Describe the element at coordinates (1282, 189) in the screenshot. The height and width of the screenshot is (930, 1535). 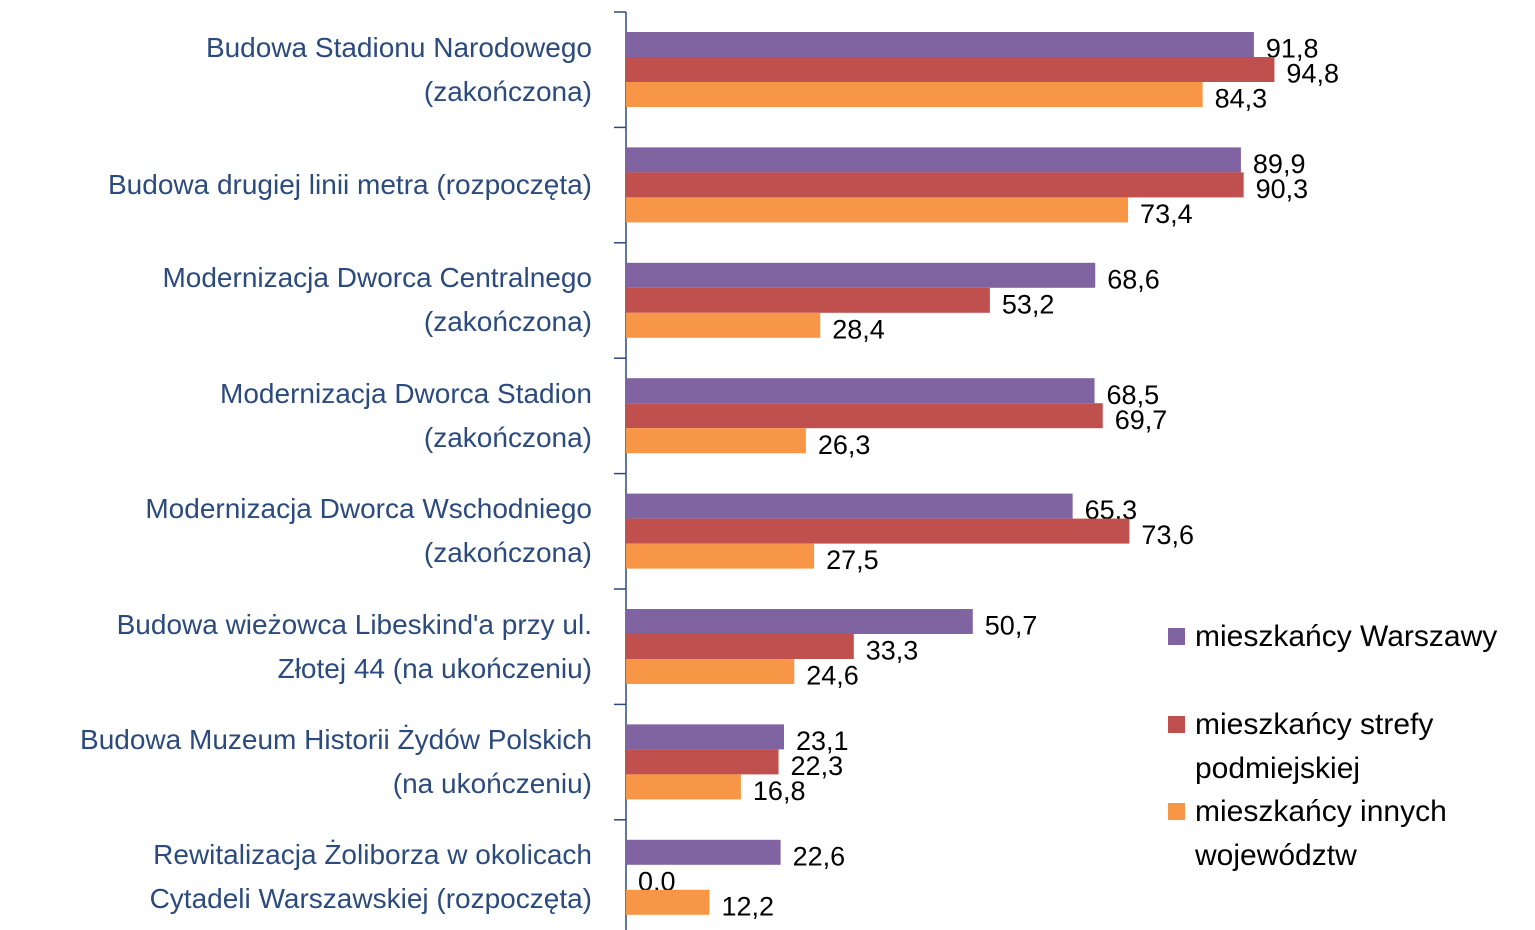
I see `value-label: 90,3` at that location.